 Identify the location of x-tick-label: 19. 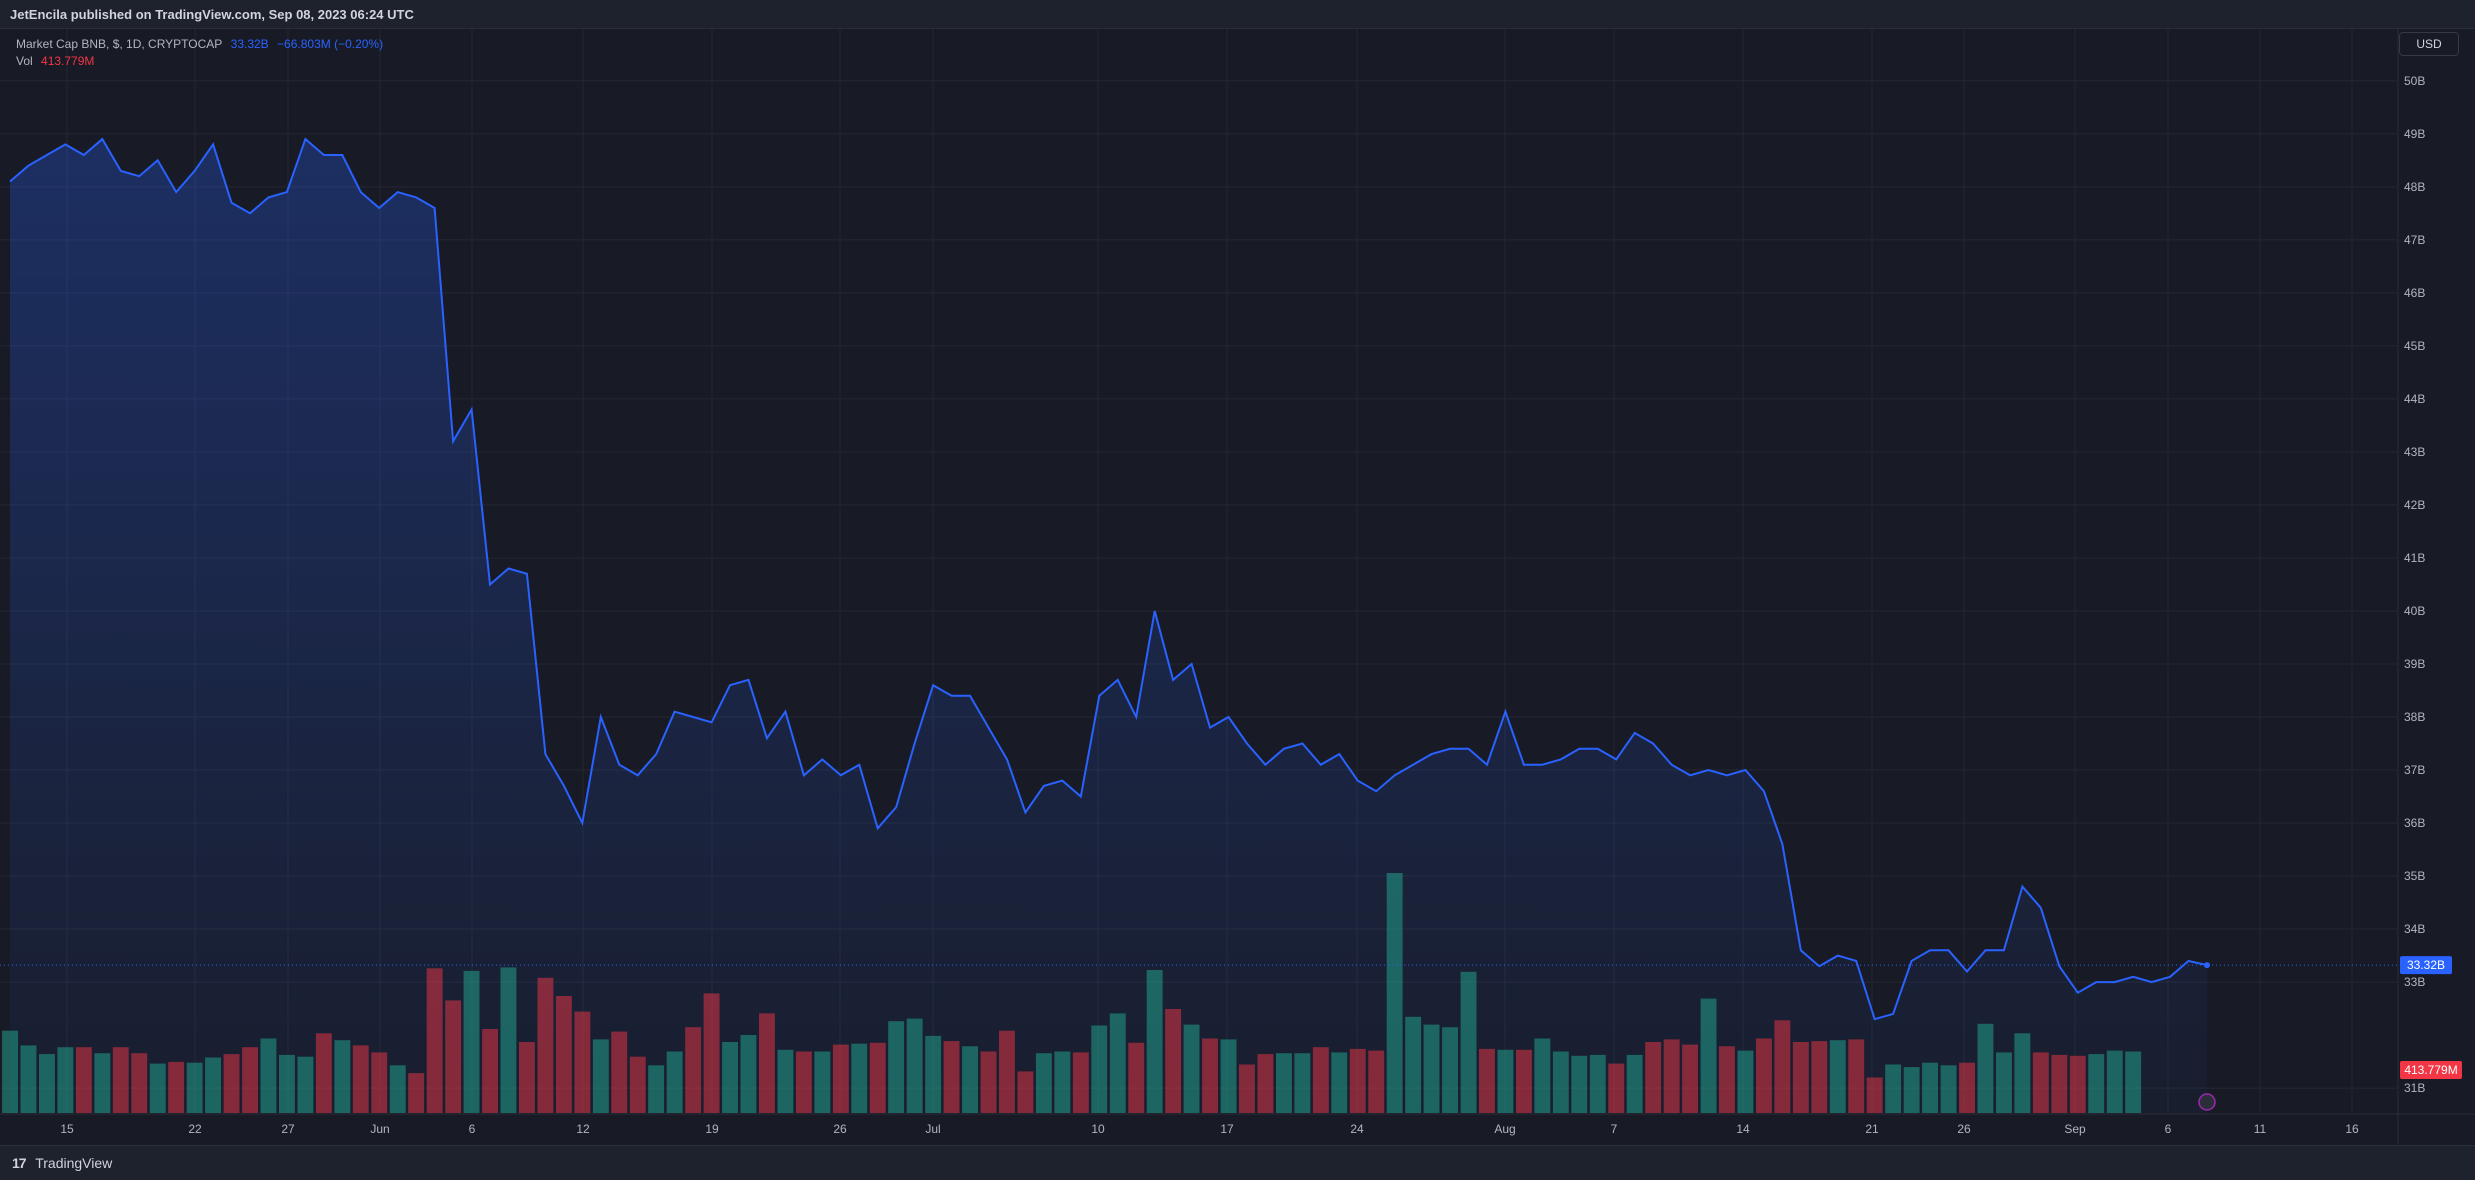
(712, 1129).